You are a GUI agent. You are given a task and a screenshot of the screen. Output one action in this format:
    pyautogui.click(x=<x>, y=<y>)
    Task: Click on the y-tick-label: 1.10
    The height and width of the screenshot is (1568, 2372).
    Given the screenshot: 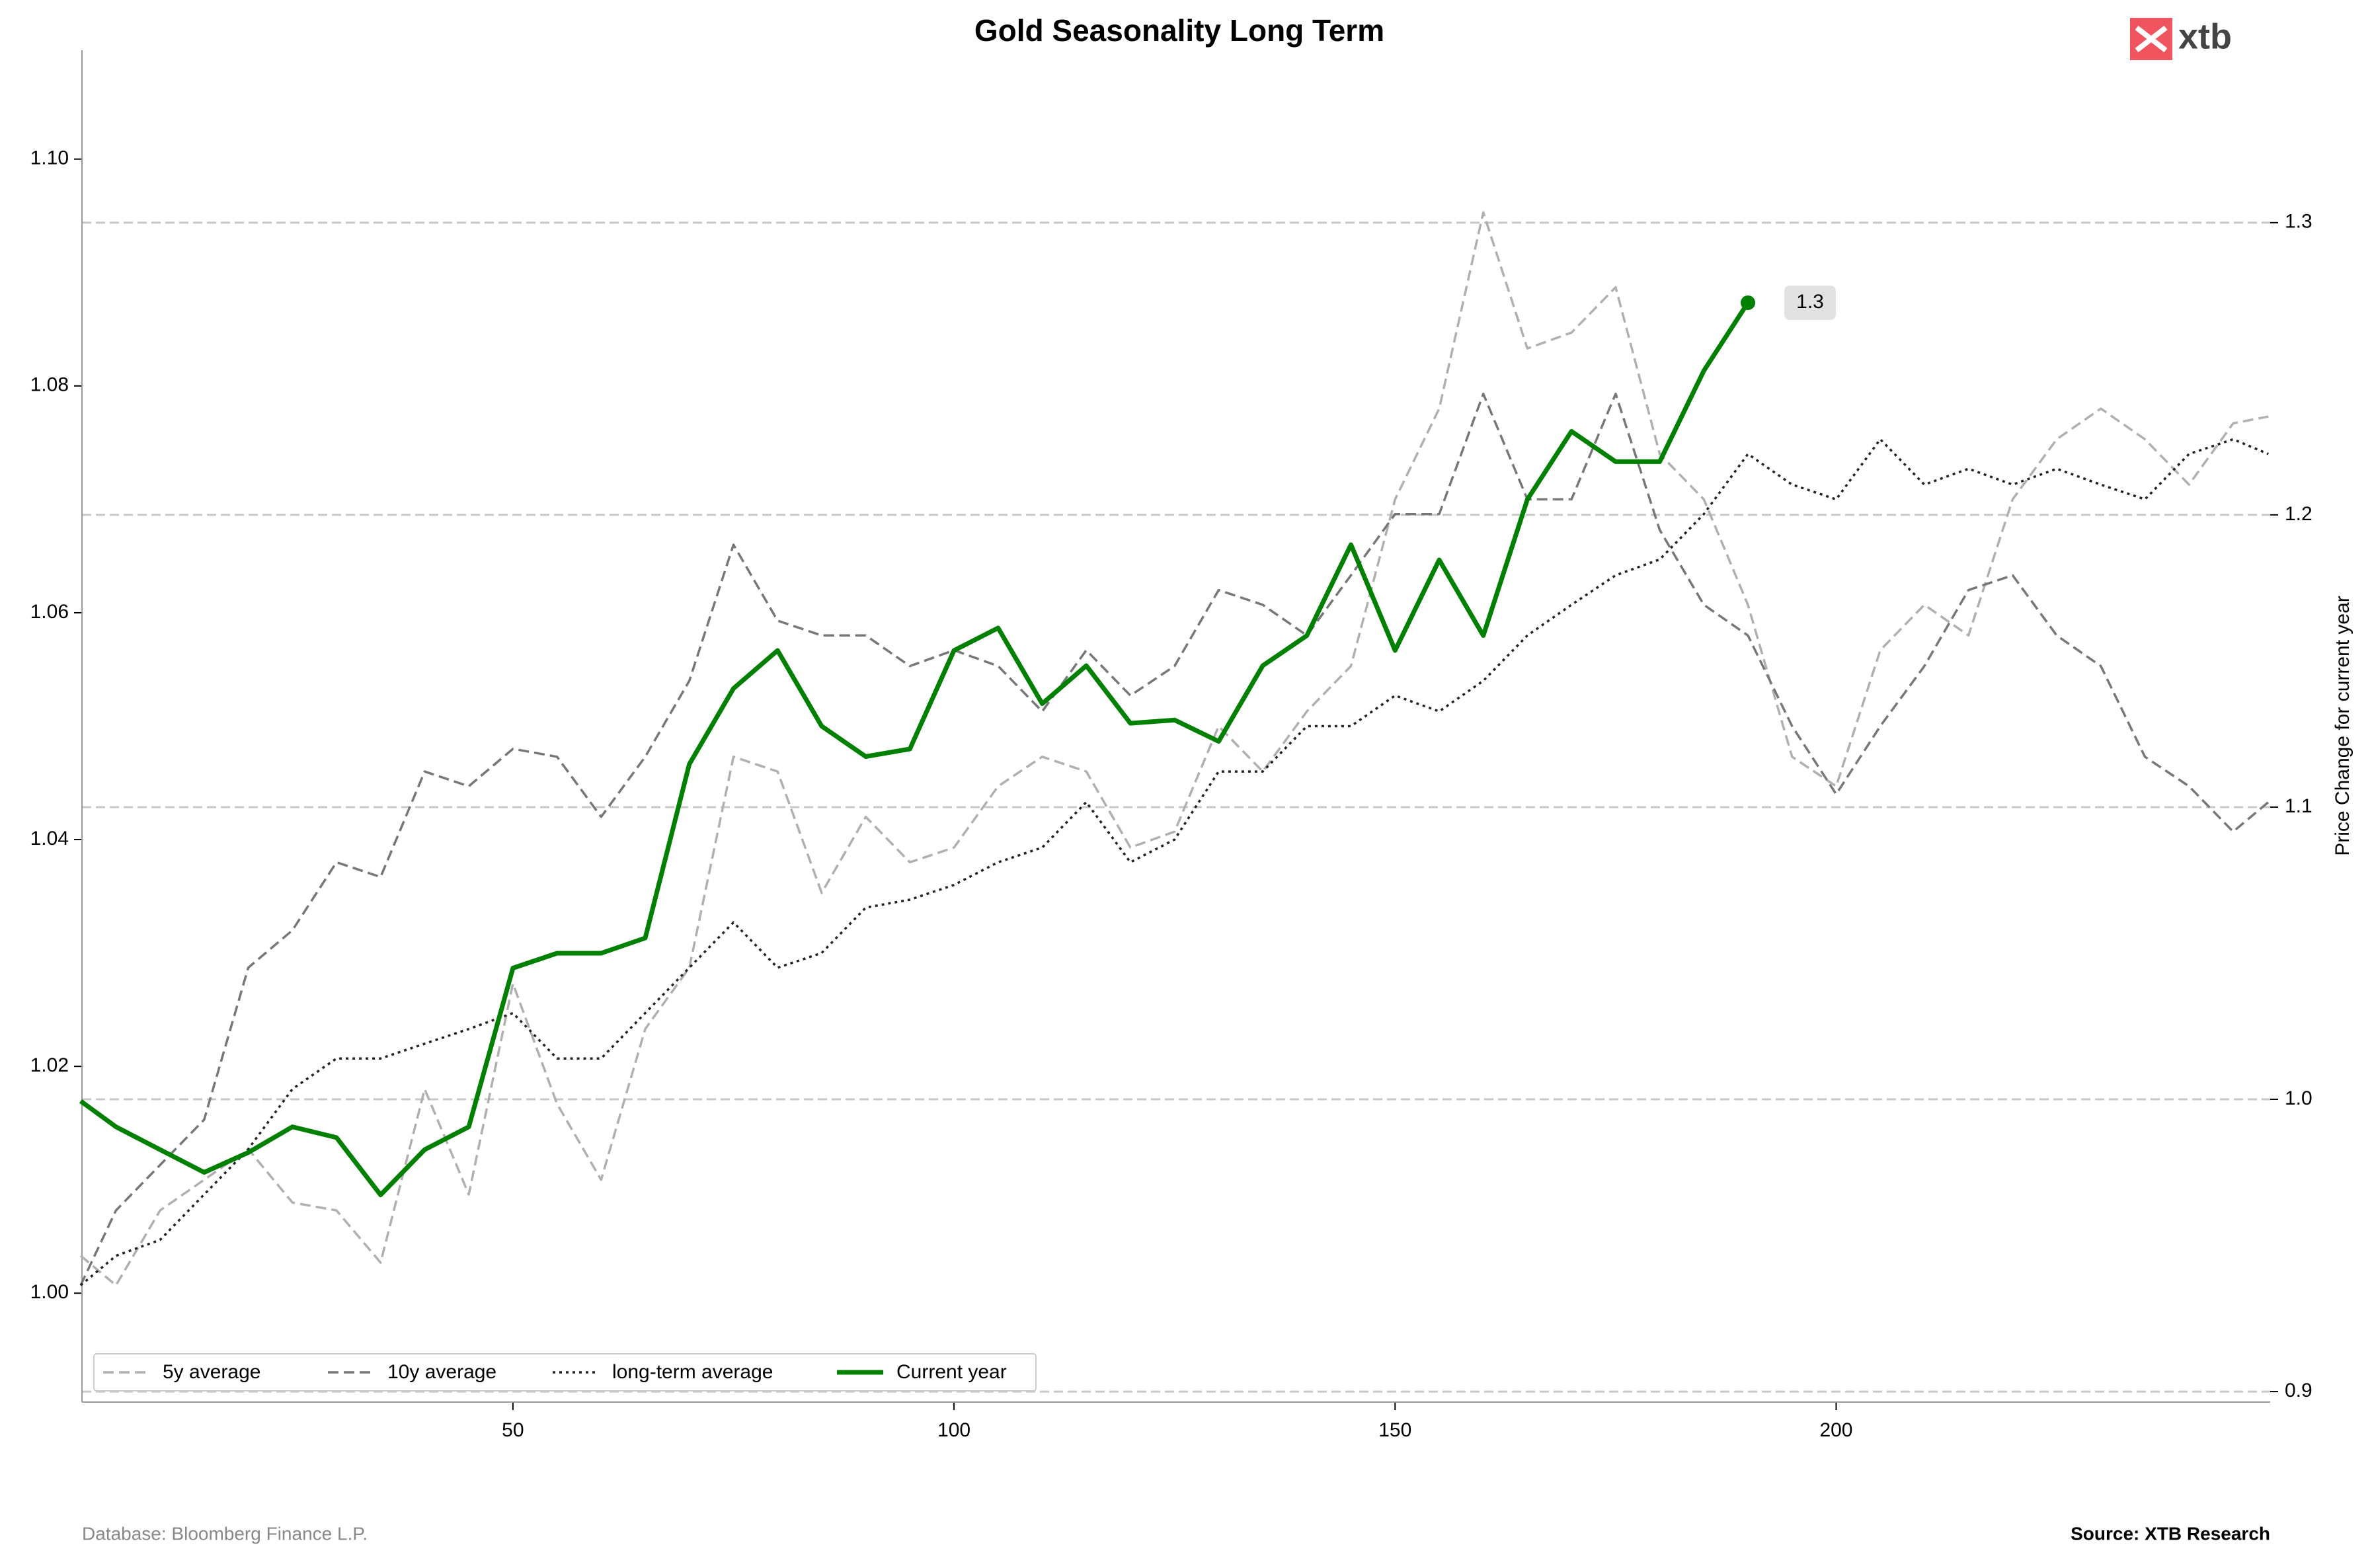 What is the action you would take?
    pyautogui.click(x=49, y=158)
    